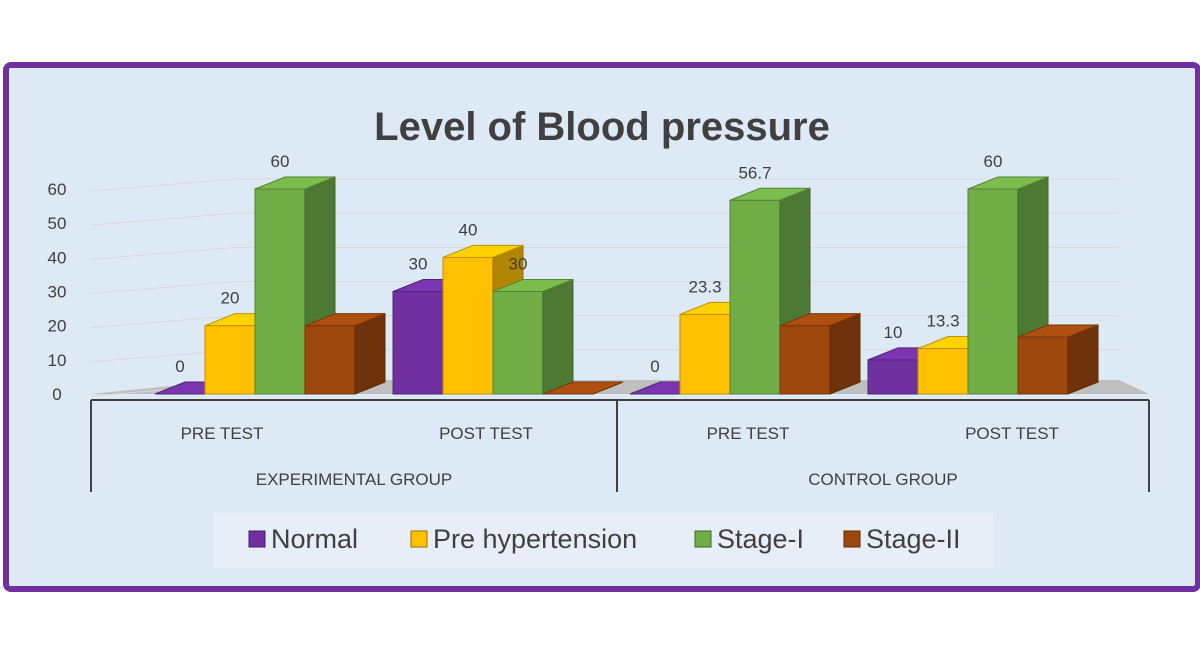 The width and height of the screenshot is (1200, 650). What do you see at coordinates (468, 229) in the screenshot?
I see `data-label-pre-hypertension-1: 40` at bounding box center [468, 229].